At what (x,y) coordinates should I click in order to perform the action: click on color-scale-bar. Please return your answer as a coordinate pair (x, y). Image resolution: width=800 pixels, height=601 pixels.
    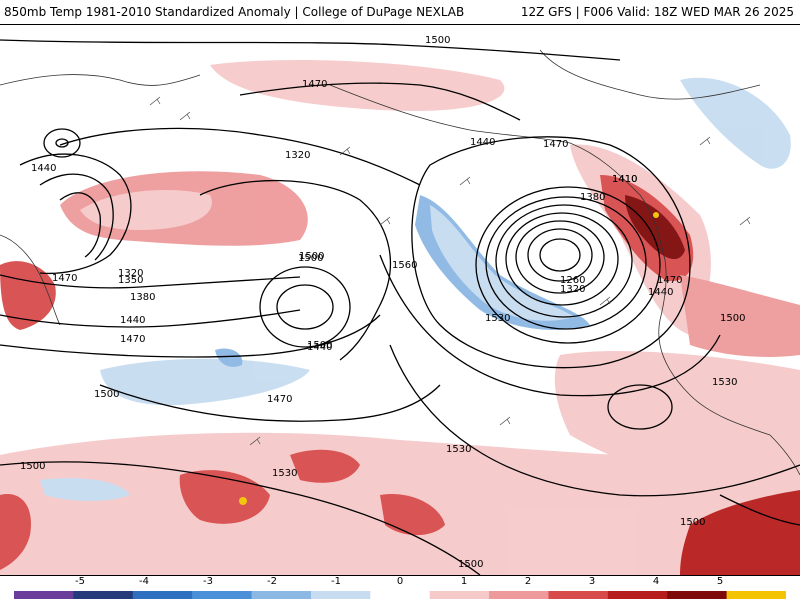
    Looking at the image, I should click on (400, 595).